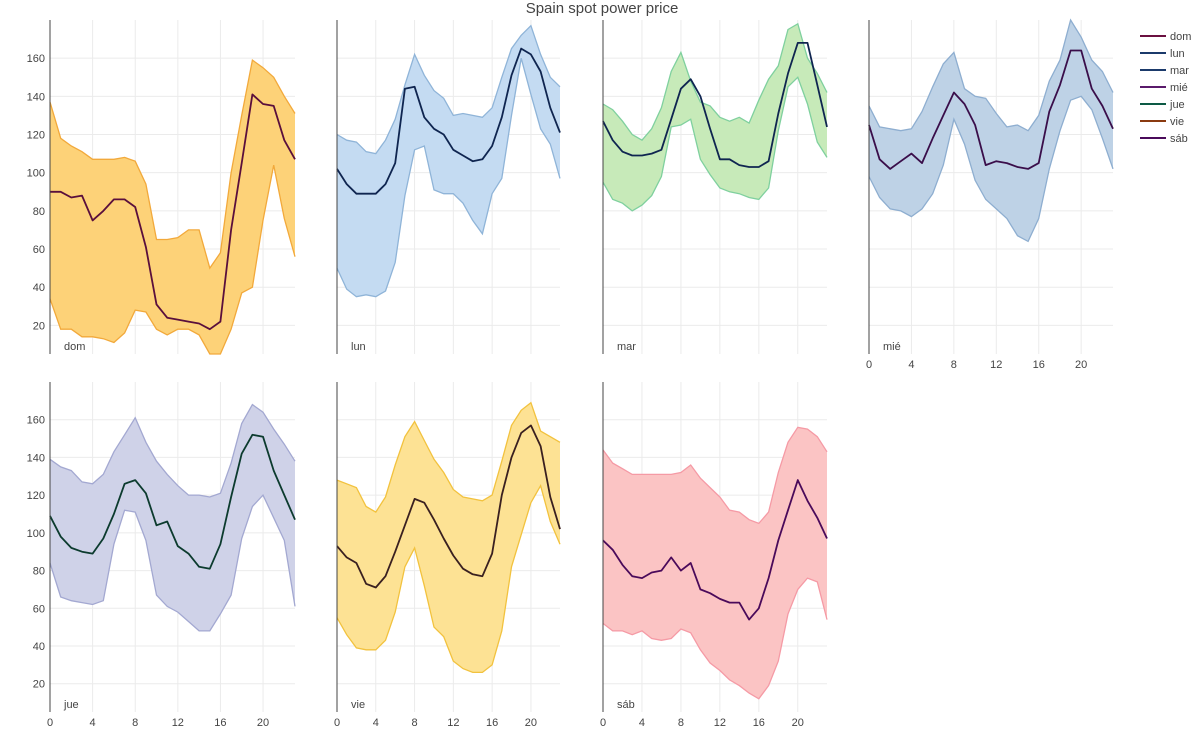 This screenshot has width=1200, height=745. I want to click on series-line-mié, so click(991, 109).